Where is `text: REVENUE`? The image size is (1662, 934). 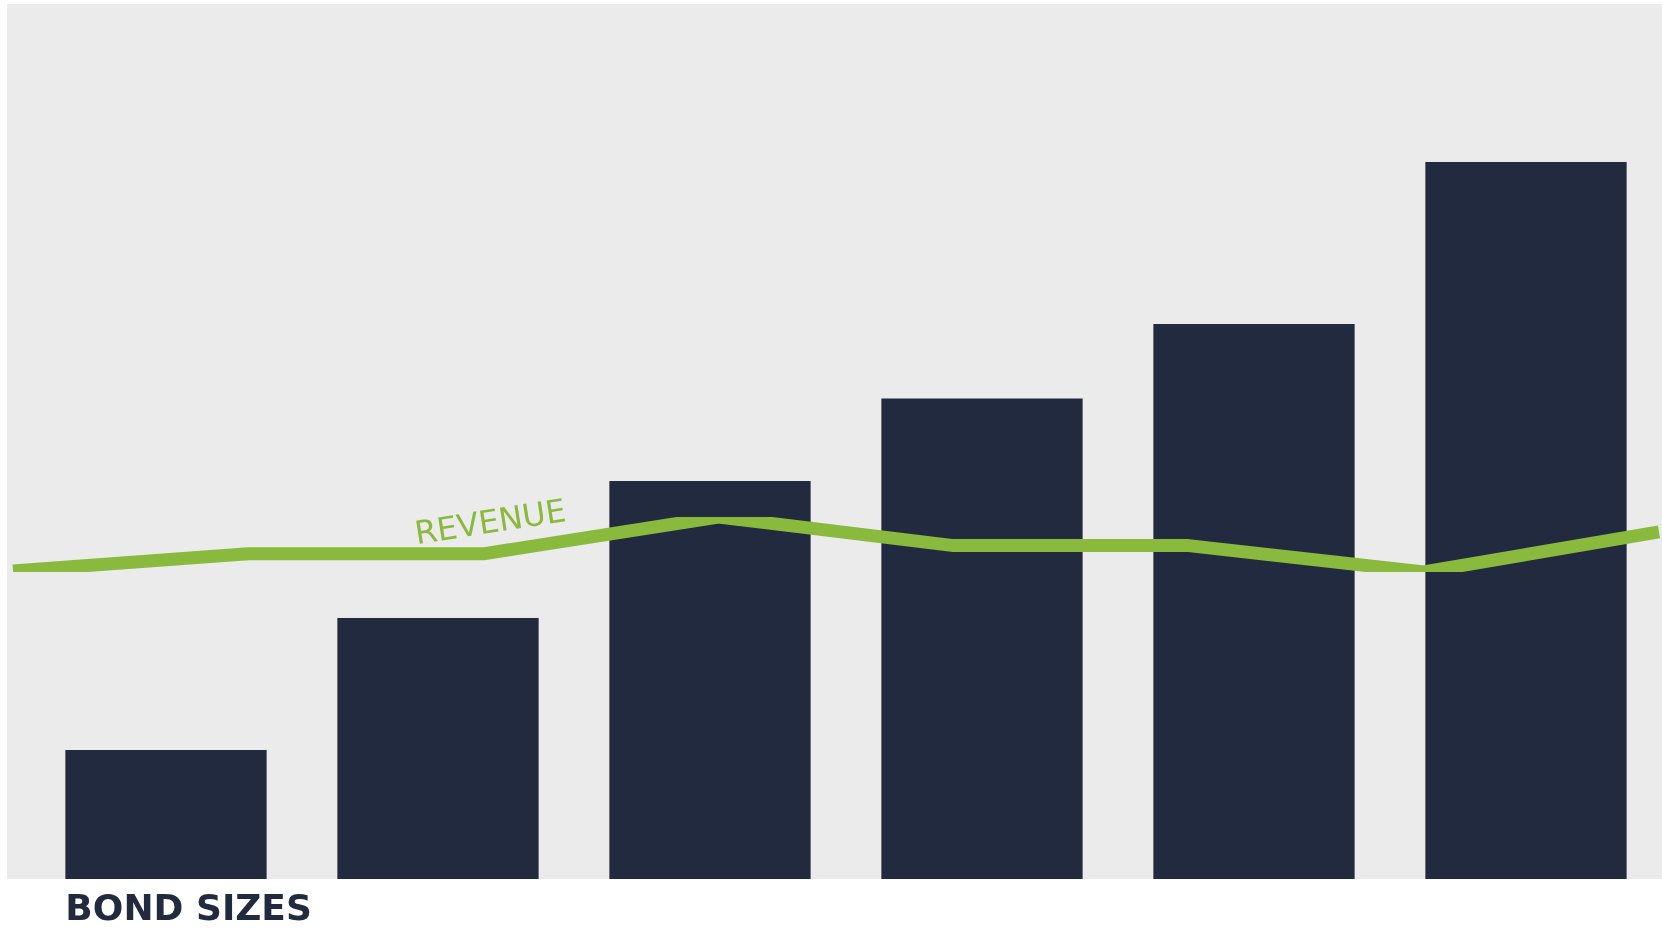 text: REVENUE is located at coordinates (490, 522).